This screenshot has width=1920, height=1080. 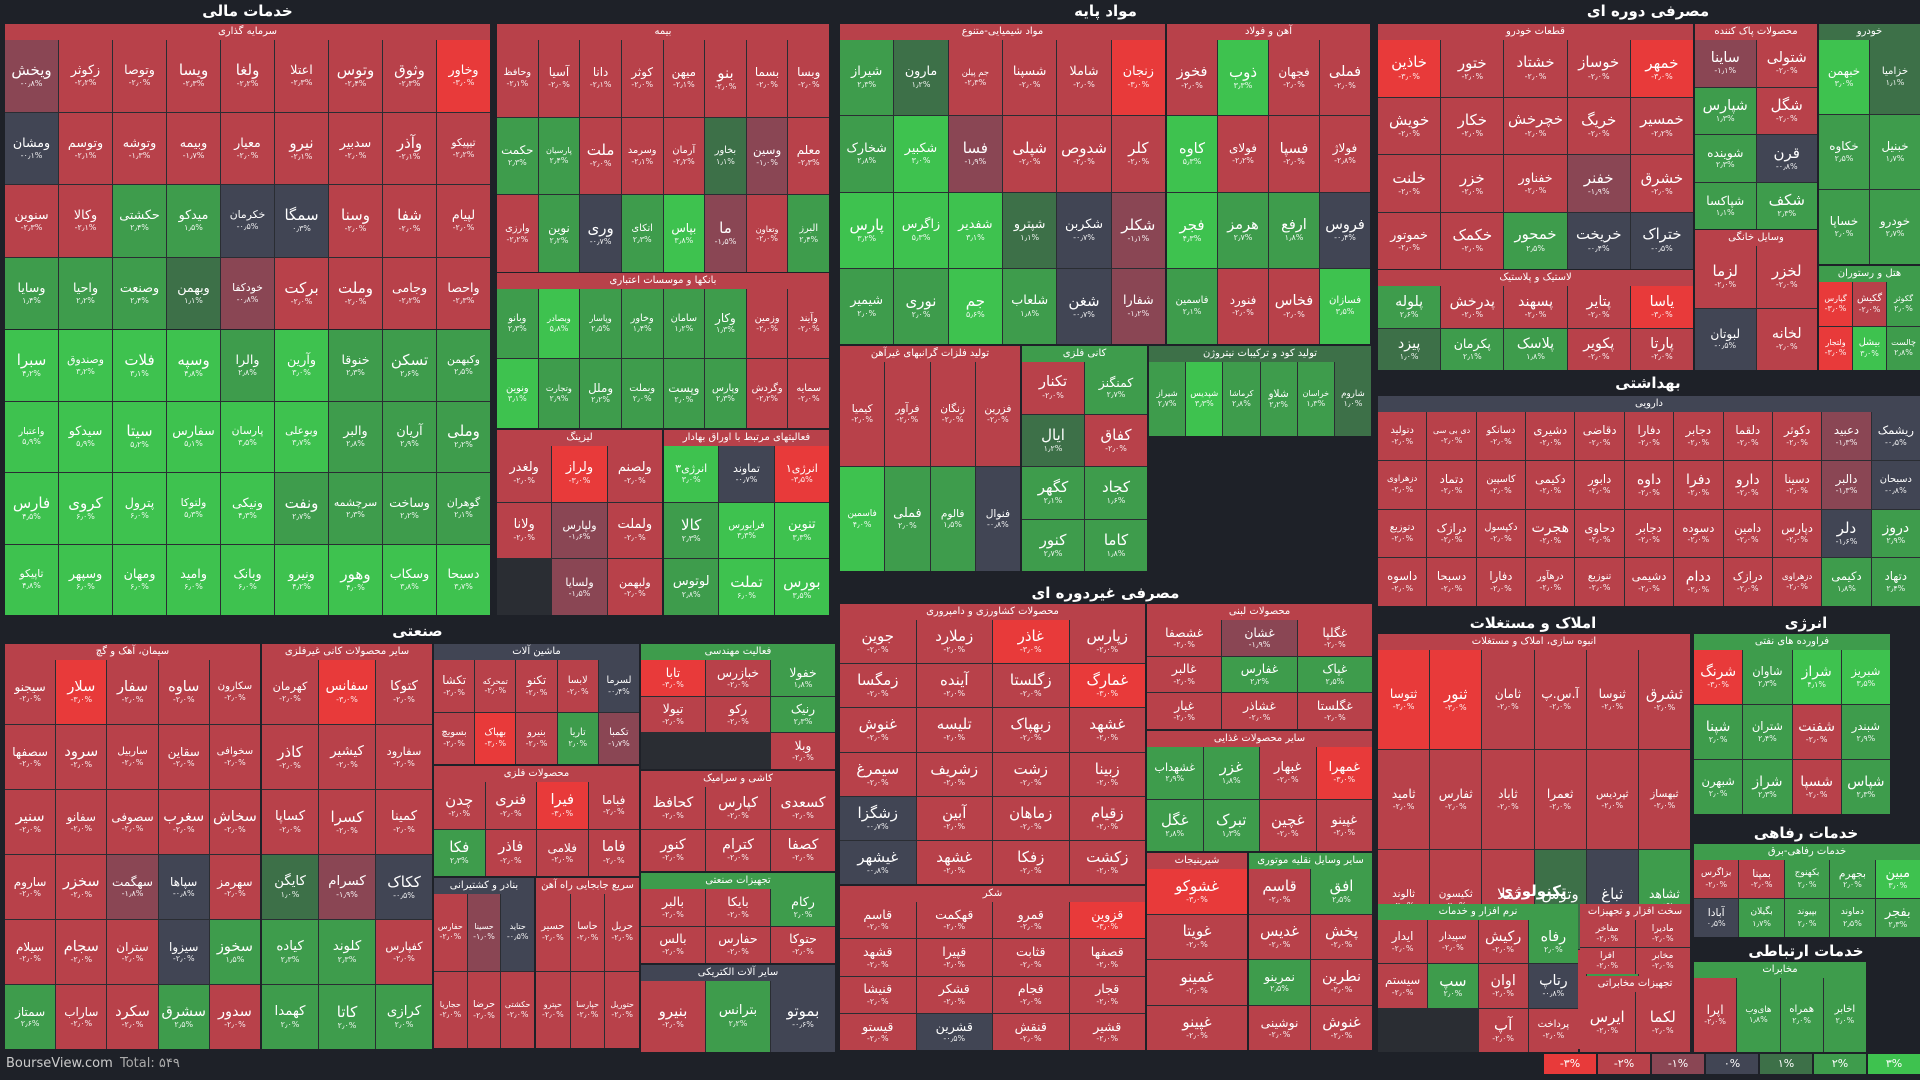 What do you see at coordinates (808, 393) in the screenshot?
I see `stock-tile: سمایه -۲٫۰%` at bounding box center [808, 393].